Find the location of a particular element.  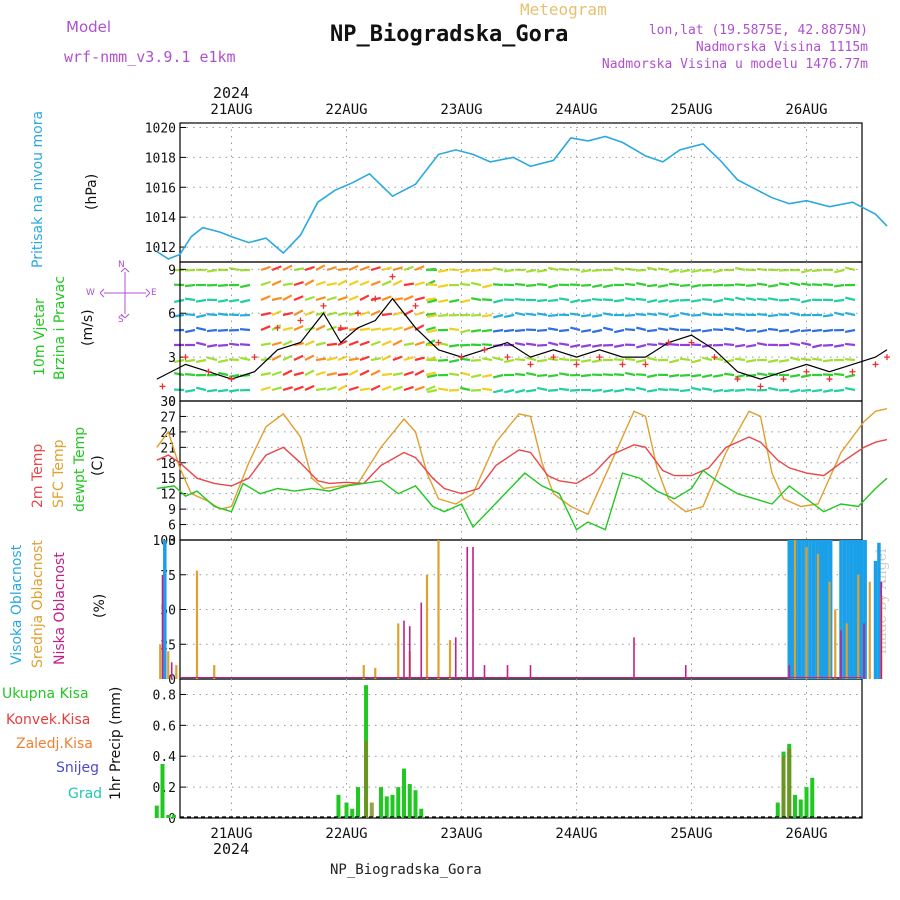

day-label-top: 22AUG is located at coordinates (346, 110).